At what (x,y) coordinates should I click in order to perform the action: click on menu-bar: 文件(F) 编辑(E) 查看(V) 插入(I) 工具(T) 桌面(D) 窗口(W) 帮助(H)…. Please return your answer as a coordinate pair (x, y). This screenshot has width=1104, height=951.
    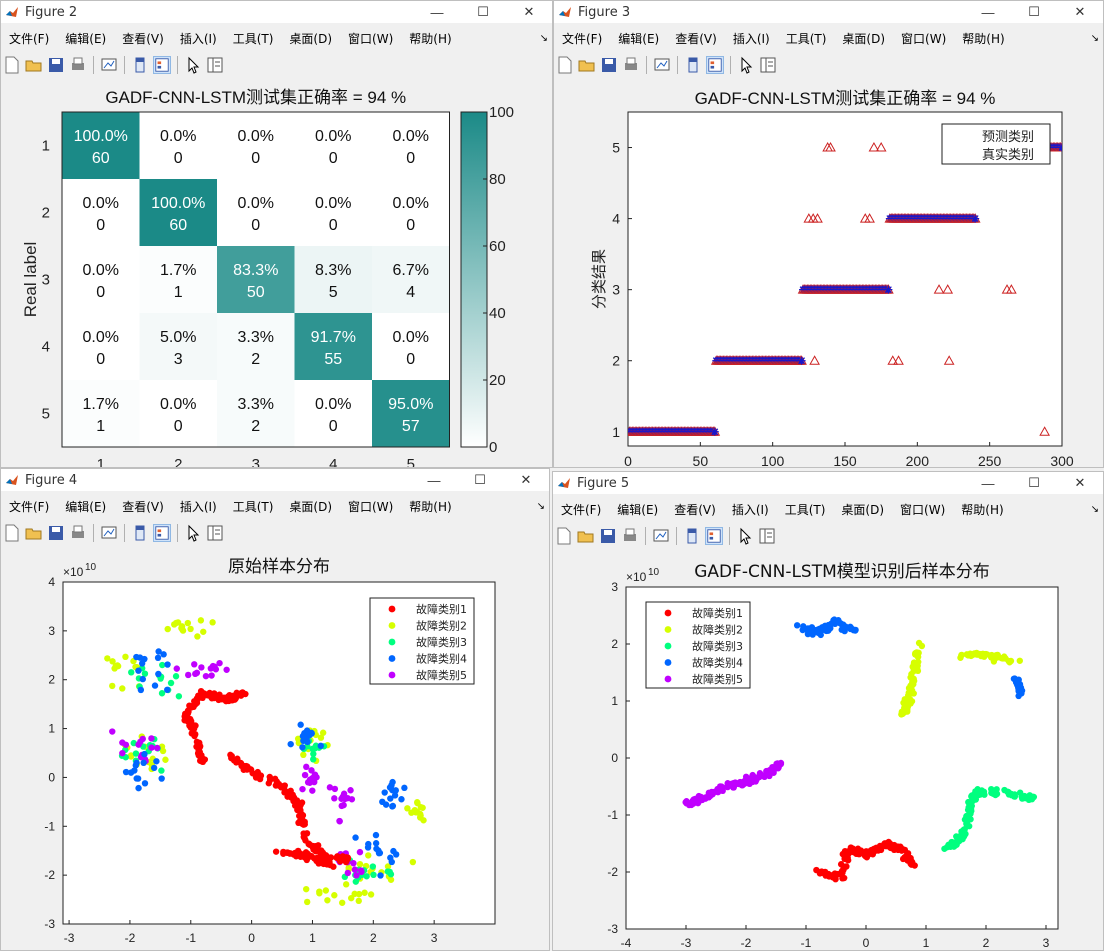
    Looking at the image, I should click on (828, 38).